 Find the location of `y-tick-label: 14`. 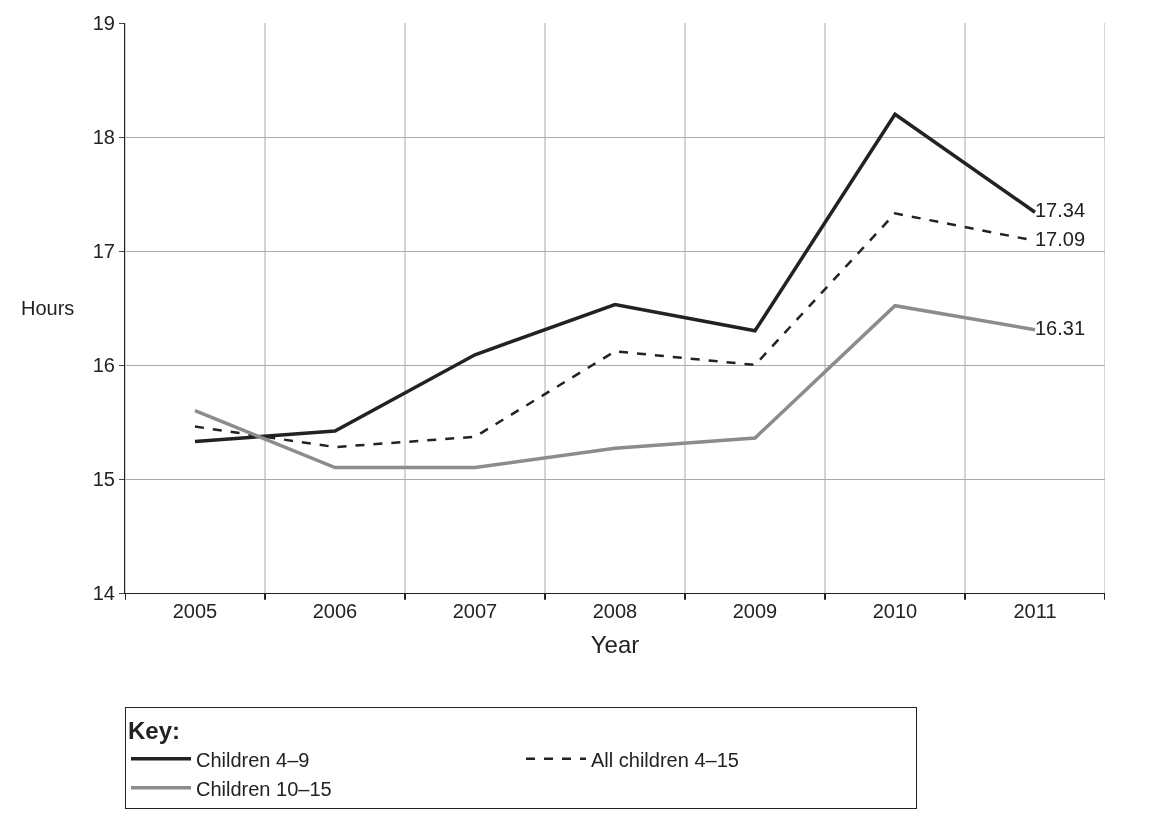

y-tick-label: 14 is located at coordinates (103, 593).